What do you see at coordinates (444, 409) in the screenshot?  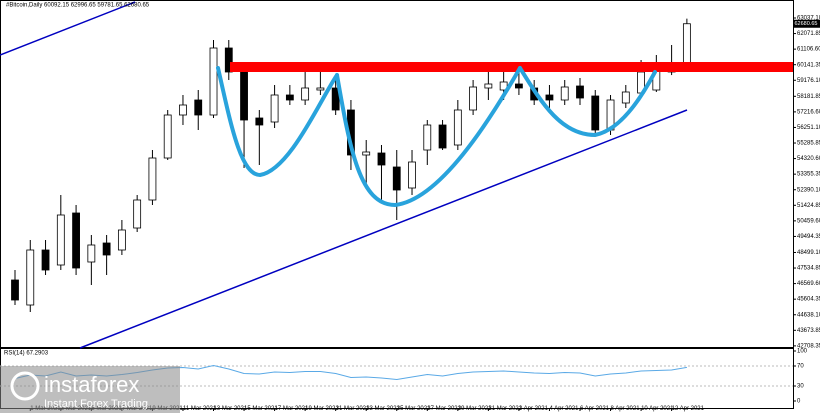 I see `x-tick-label: 27 Mar 2021` at bounding box center [444, 409].